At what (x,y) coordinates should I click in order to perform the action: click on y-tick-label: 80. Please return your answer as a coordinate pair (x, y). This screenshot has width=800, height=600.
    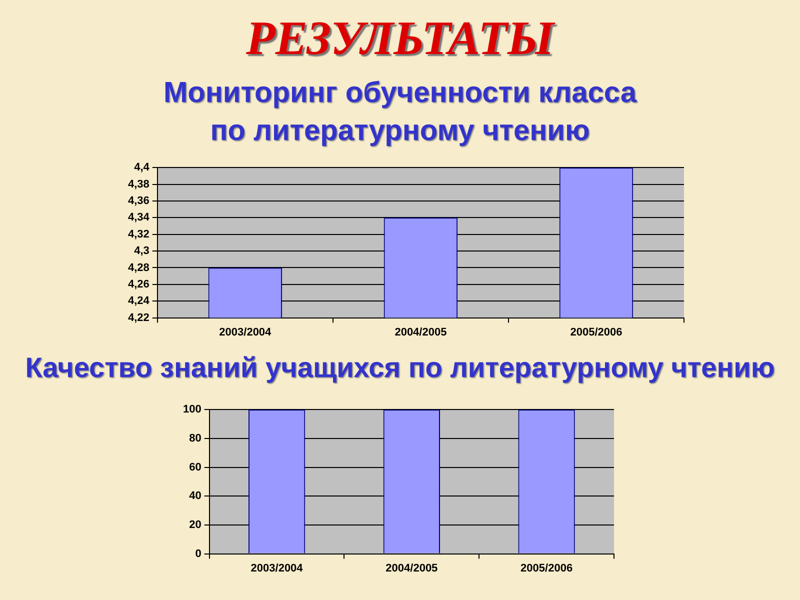
    Looking at the image, I should click on (195, 438).